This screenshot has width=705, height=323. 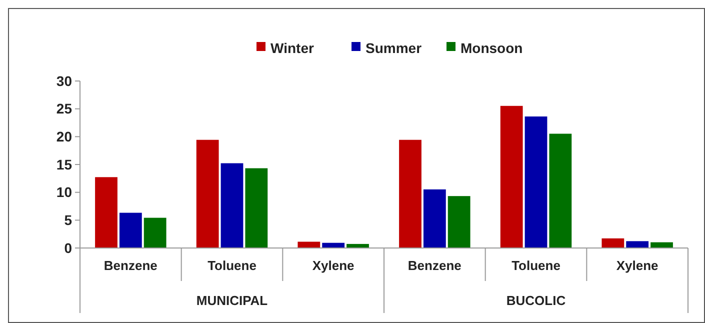 I want to click on y-tick-label: 25, so click(x=64, y=108).